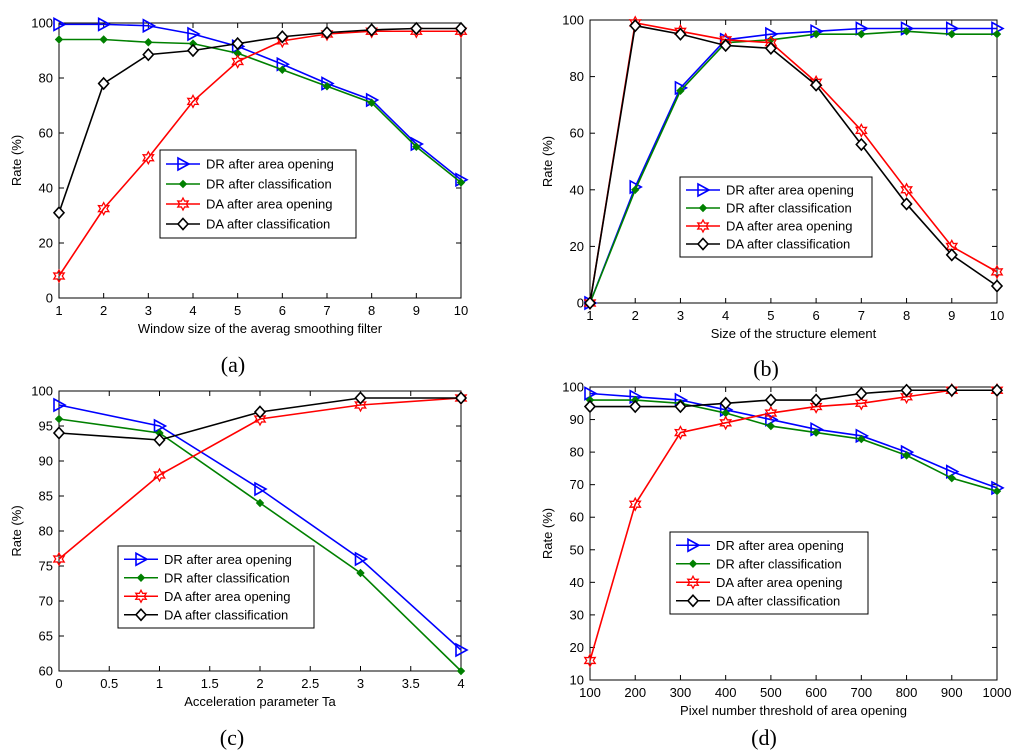 Image resolution: width=1024 pixels, height=754 pixels. Describe the element at coordinates (577, 189) in the screenshot. I see `y-tick-label: 40` at that location.